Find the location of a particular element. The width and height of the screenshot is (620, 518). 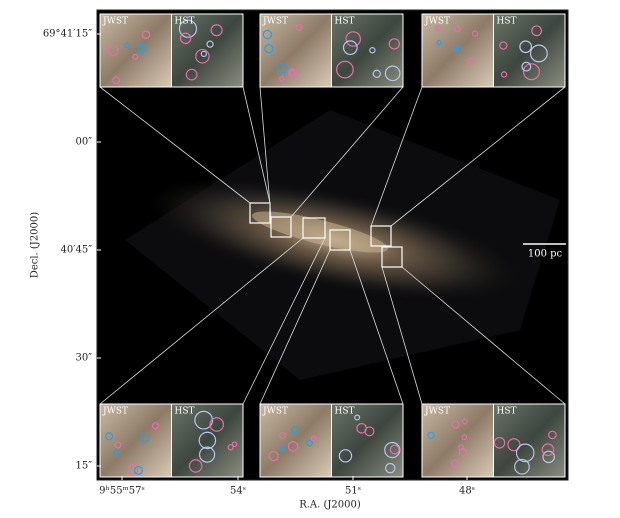

y-tick-label: 30″ is located at coordinates (84, 358).